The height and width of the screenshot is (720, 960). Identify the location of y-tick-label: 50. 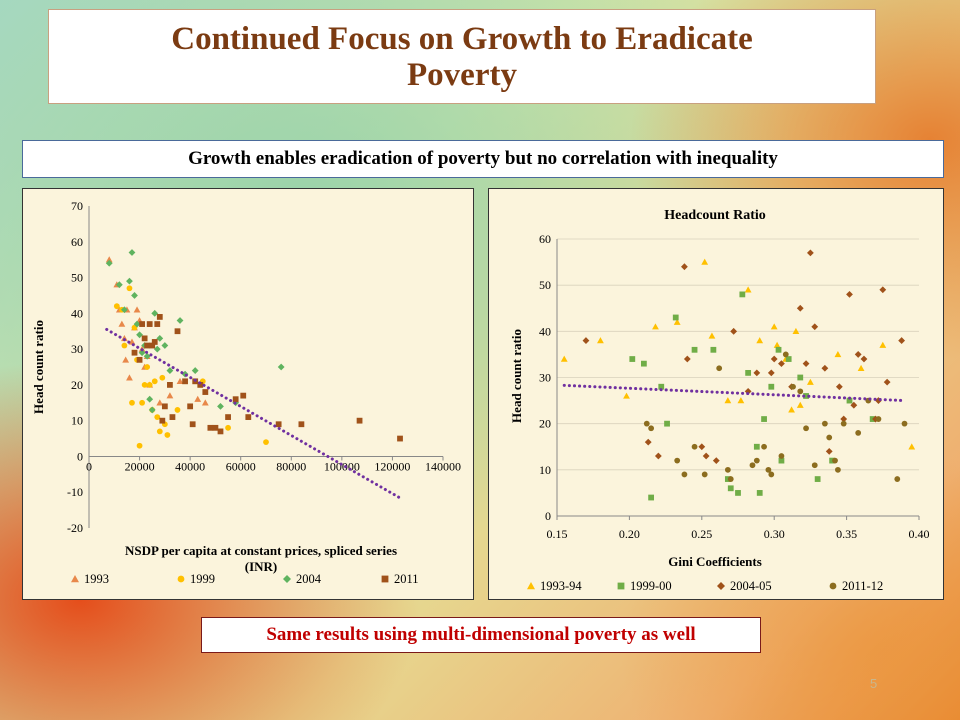
(545, 285).